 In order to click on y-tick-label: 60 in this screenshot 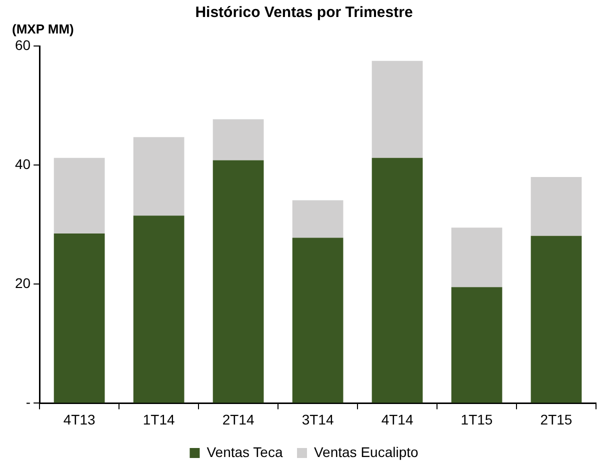, I will do `click(22, 44)`.